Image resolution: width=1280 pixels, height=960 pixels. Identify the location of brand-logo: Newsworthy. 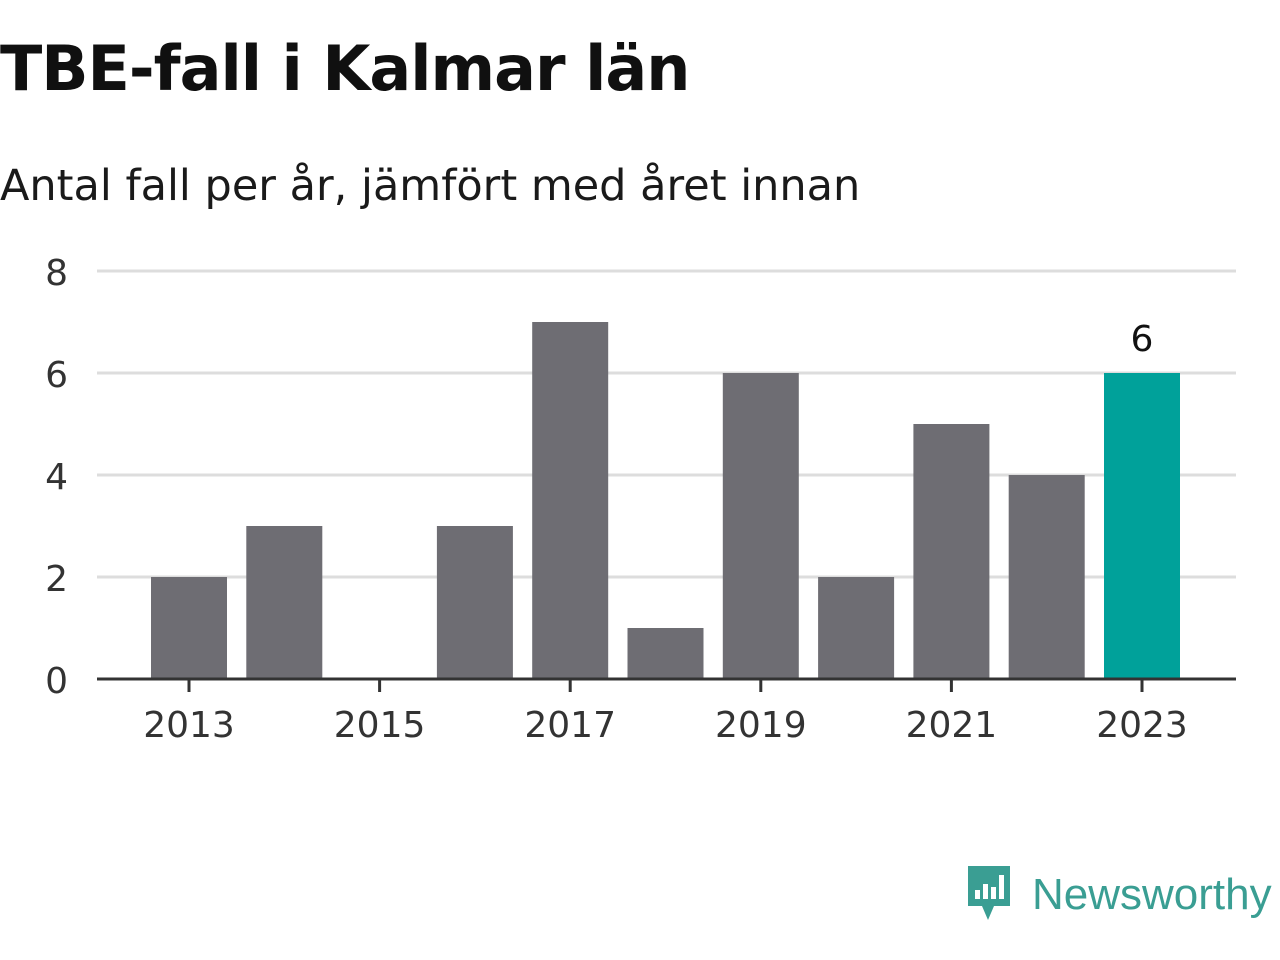
(1118, 895).